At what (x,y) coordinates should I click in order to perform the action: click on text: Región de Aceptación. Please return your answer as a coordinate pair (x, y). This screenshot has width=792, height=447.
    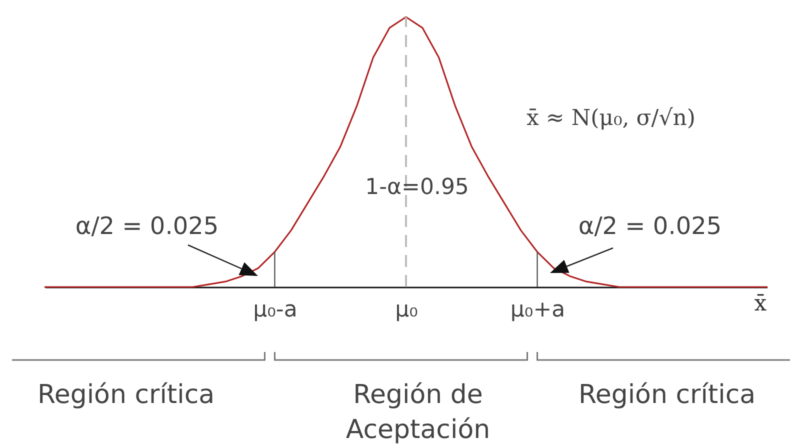
    Looking at the image, I should click on (418, 412).